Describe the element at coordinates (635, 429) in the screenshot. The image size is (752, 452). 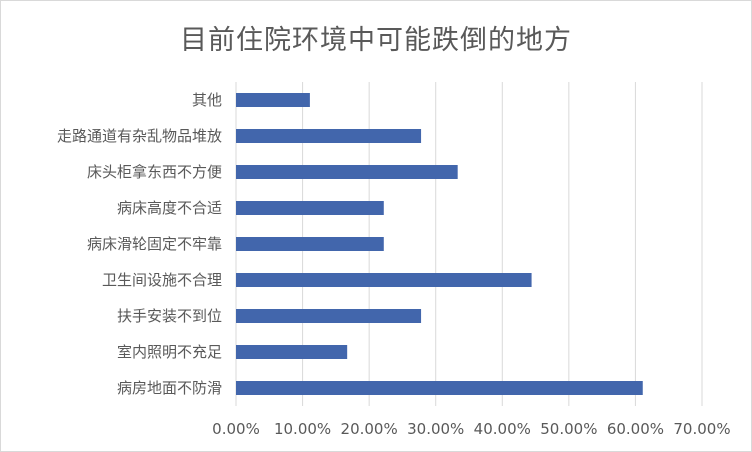
I see `x-tick-label: 60.00%` at that location.